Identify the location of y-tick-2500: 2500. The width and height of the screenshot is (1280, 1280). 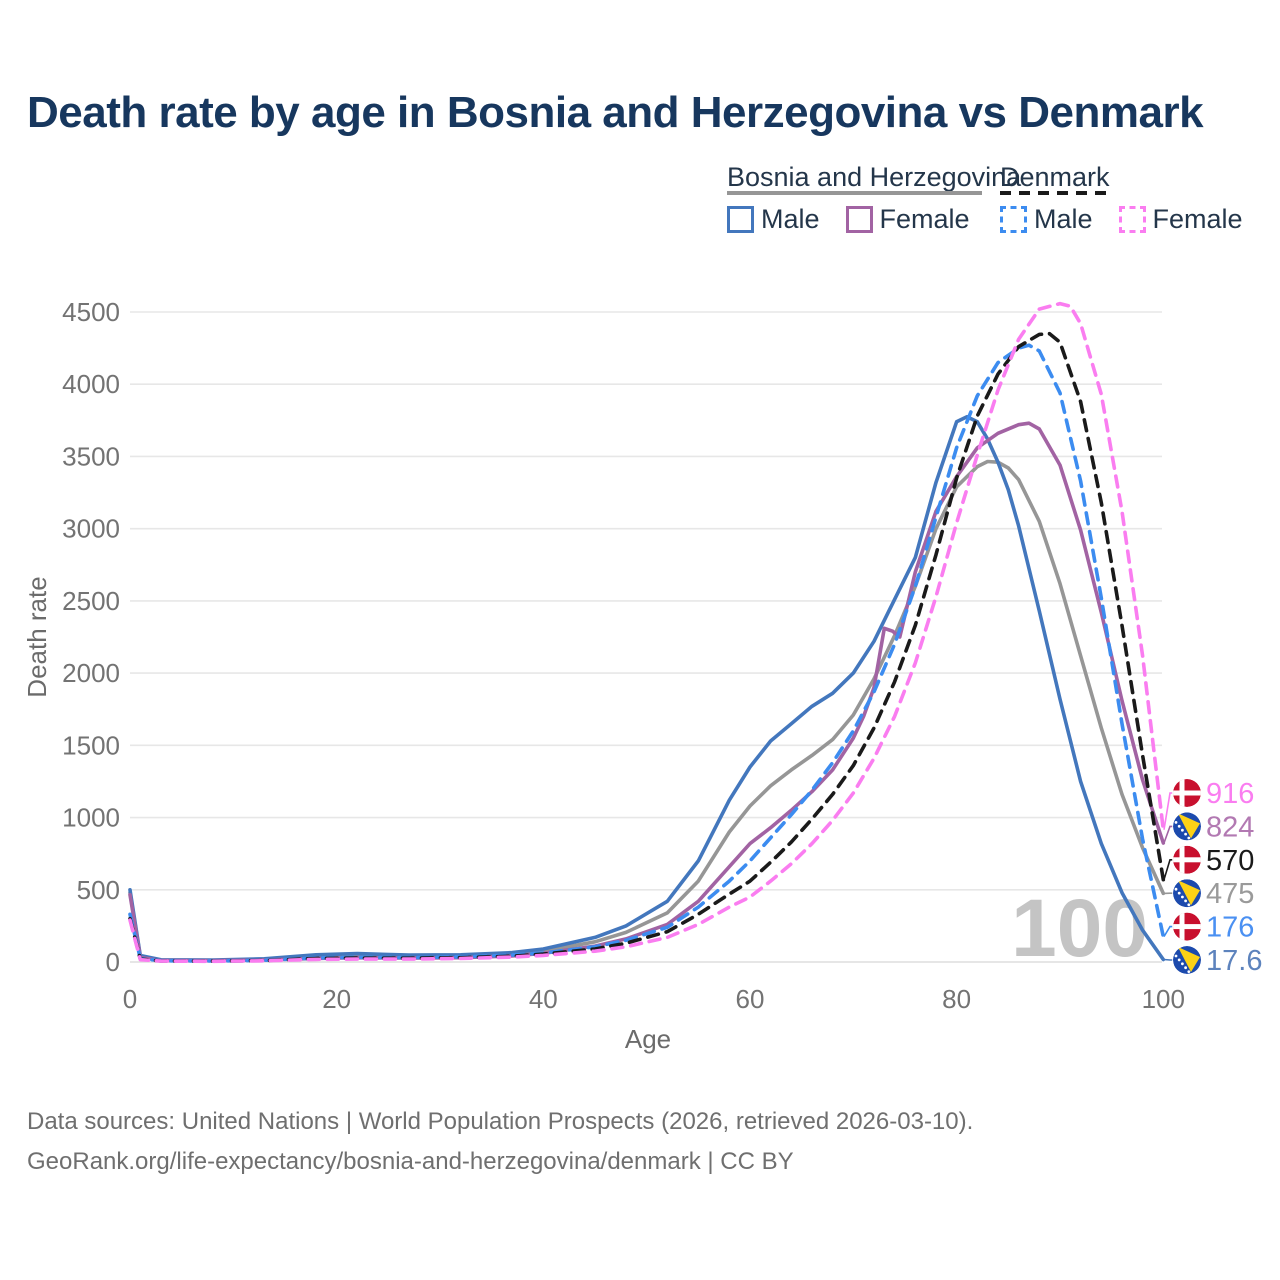
(91, 601).